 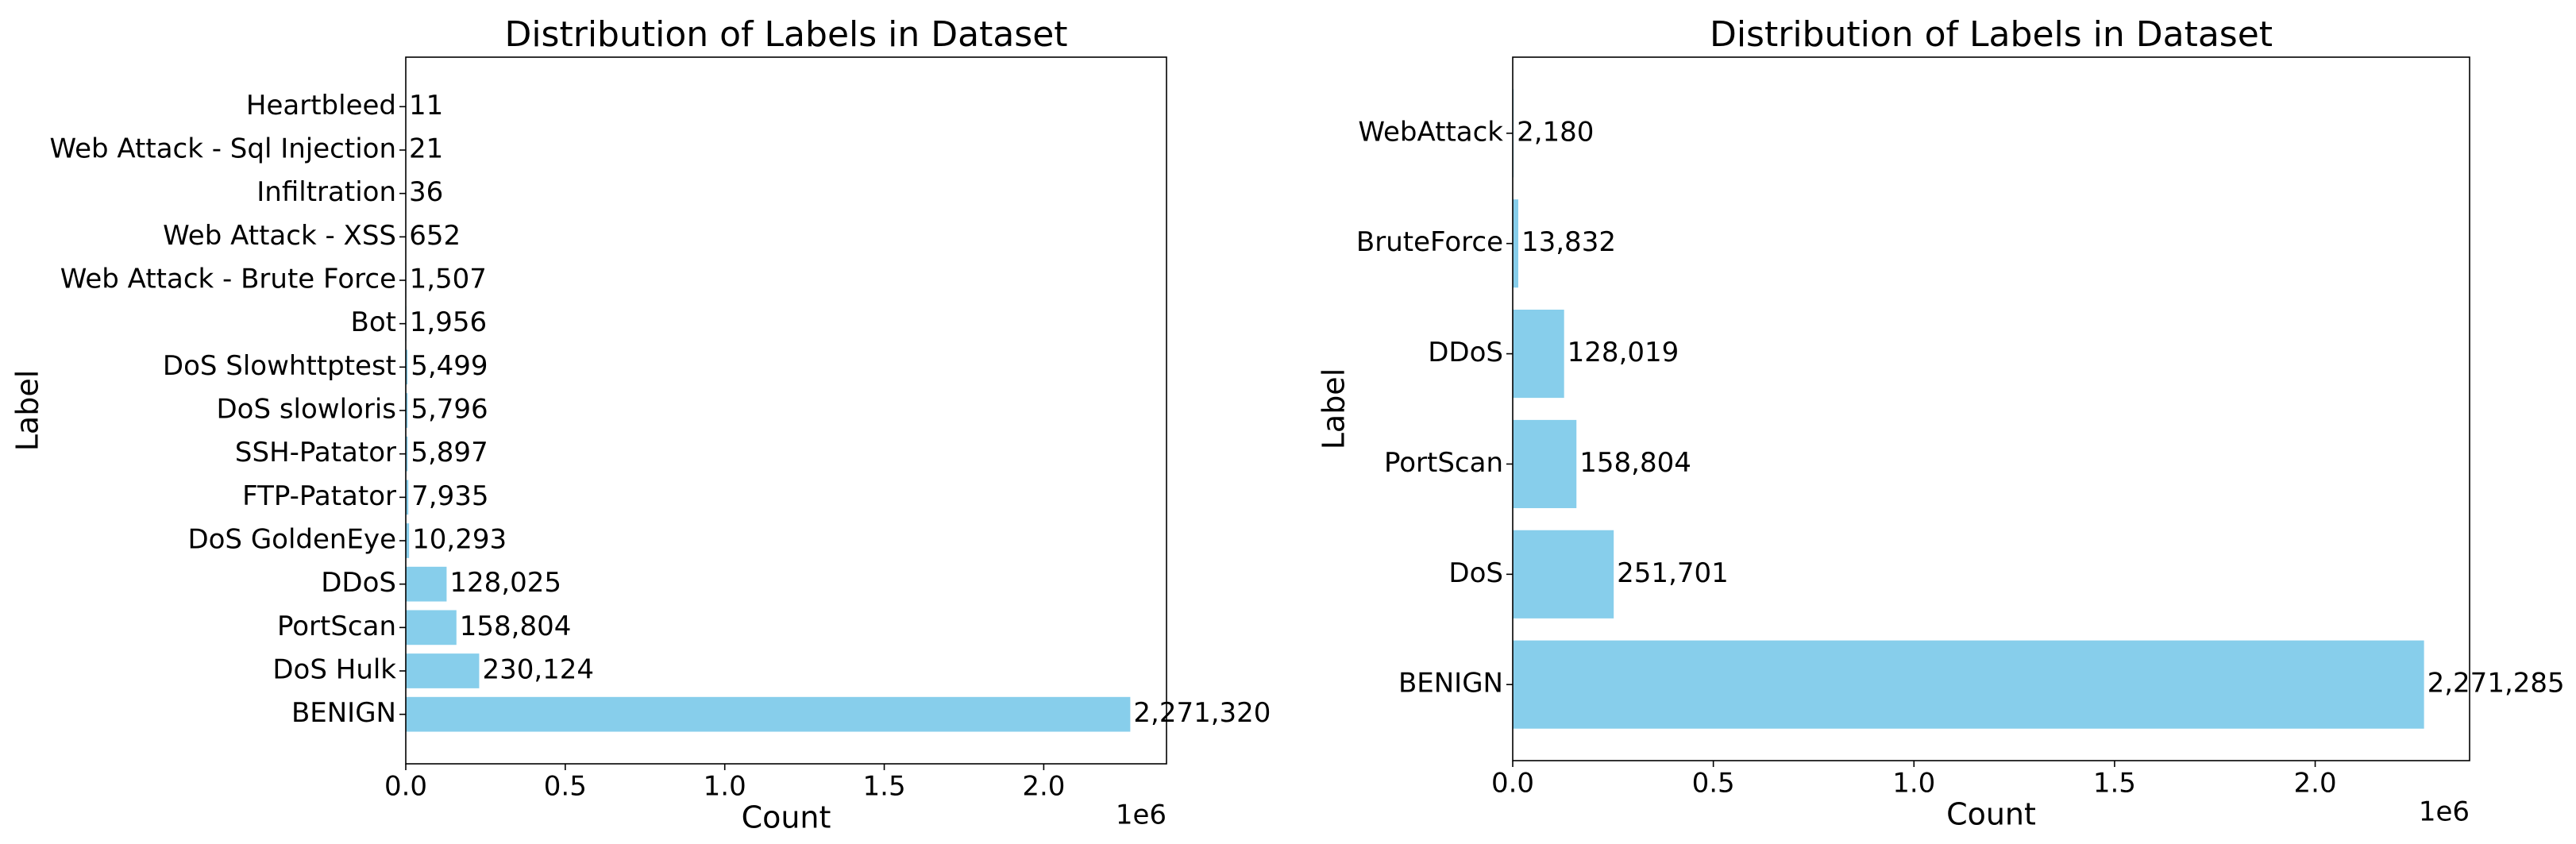 What do you see at coordinates (426, 148) in the screenshot?
I see `value-label: 21` at bounding box center [426, 148].